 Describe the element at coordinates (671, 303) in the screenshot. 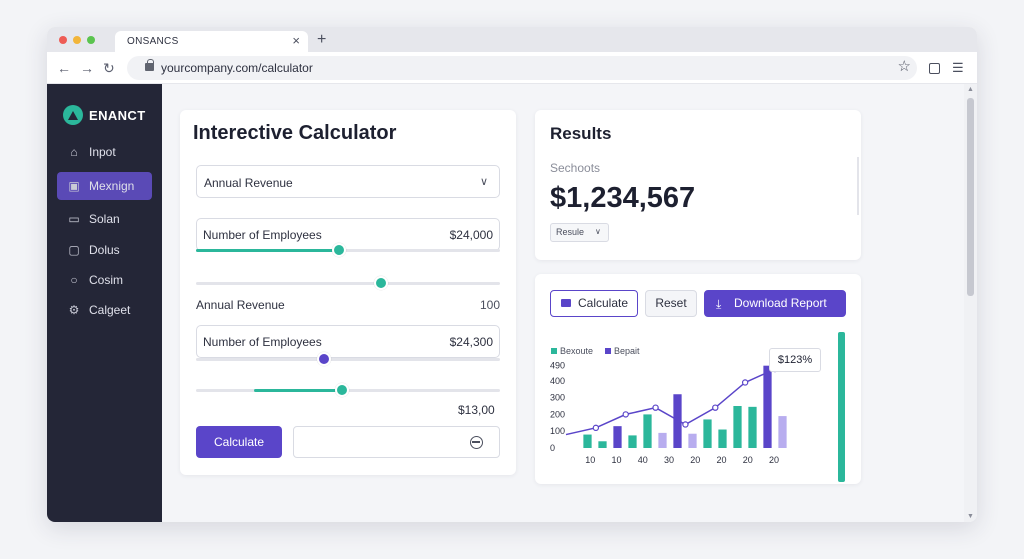

I see `reset-button: Reset` at that location.